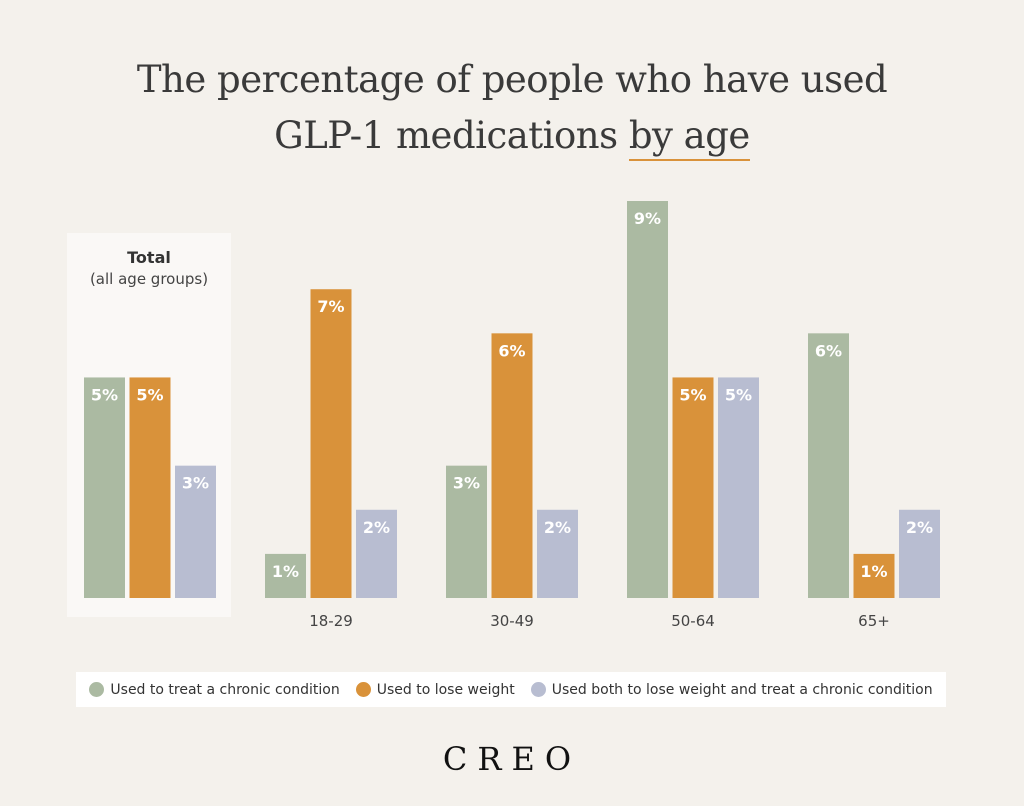 This screenshot has width=1024, height=806. I want to click on legend-swatch-orange, so click(363, 689).